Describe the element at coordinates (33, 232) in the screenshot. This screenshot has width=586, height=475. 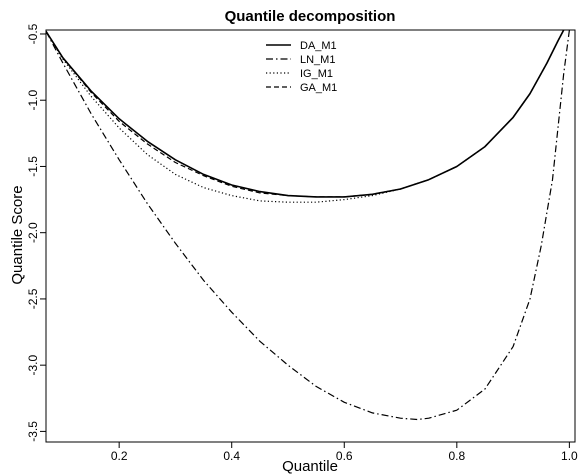
I see `y-tick-label: -2.0` at that location.